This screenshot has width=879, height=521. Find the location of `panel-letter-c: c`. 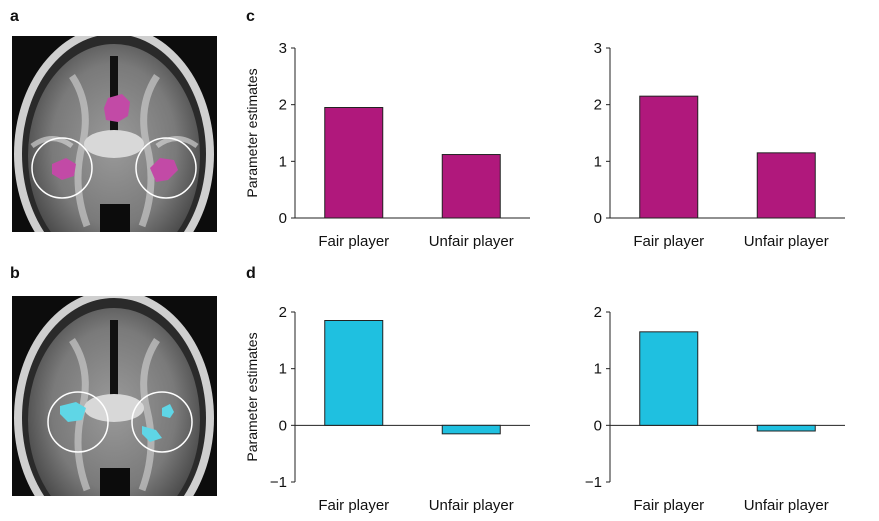

panel-letter-c: c is located at coordinates (250, 16).